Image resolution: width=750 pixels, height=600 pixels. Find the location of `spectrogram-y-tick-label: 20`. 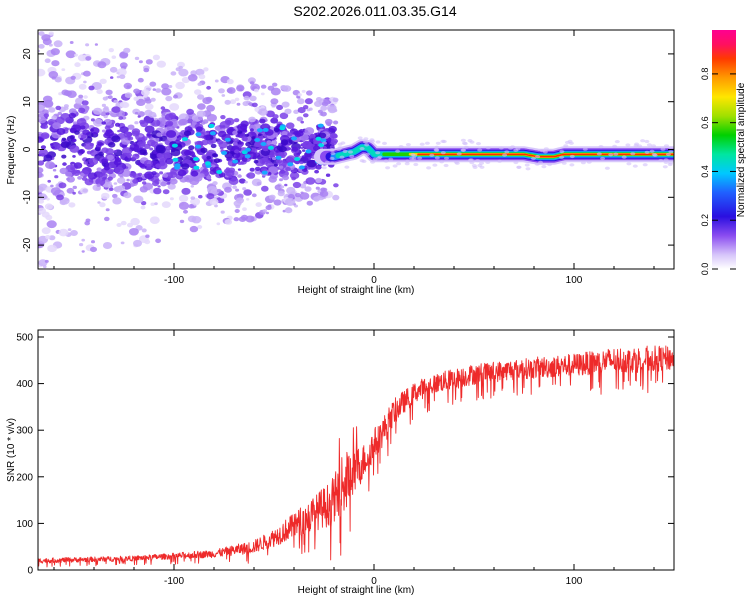

spectrogram-y-tick-label: 20 is located at coordinates (27, 54).